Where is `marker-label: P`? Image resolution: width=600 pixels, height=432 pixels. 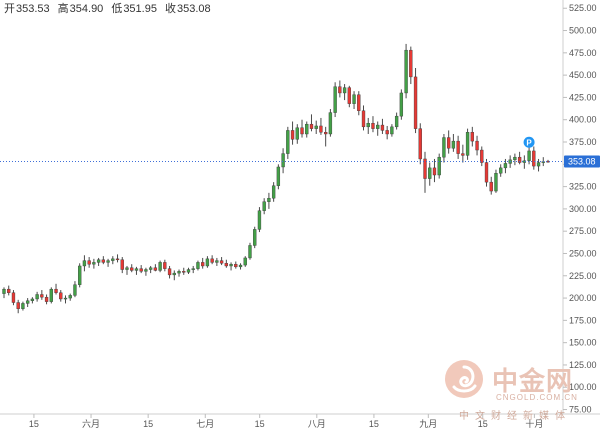 marker-label: P is located at coordinates (529, 142).